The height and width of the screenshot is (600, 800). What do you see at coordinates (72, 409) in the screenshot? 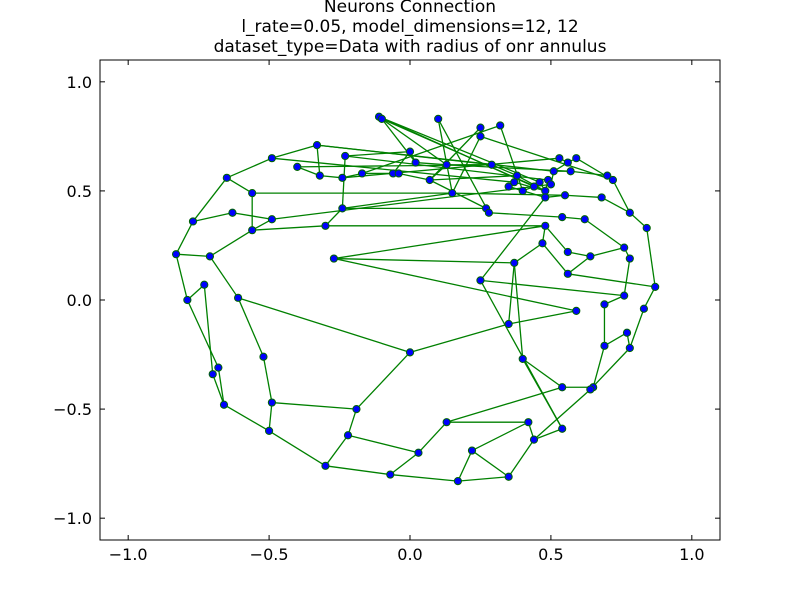
I see `y-tick-label: −0.5` at bounding box center [72, 409].